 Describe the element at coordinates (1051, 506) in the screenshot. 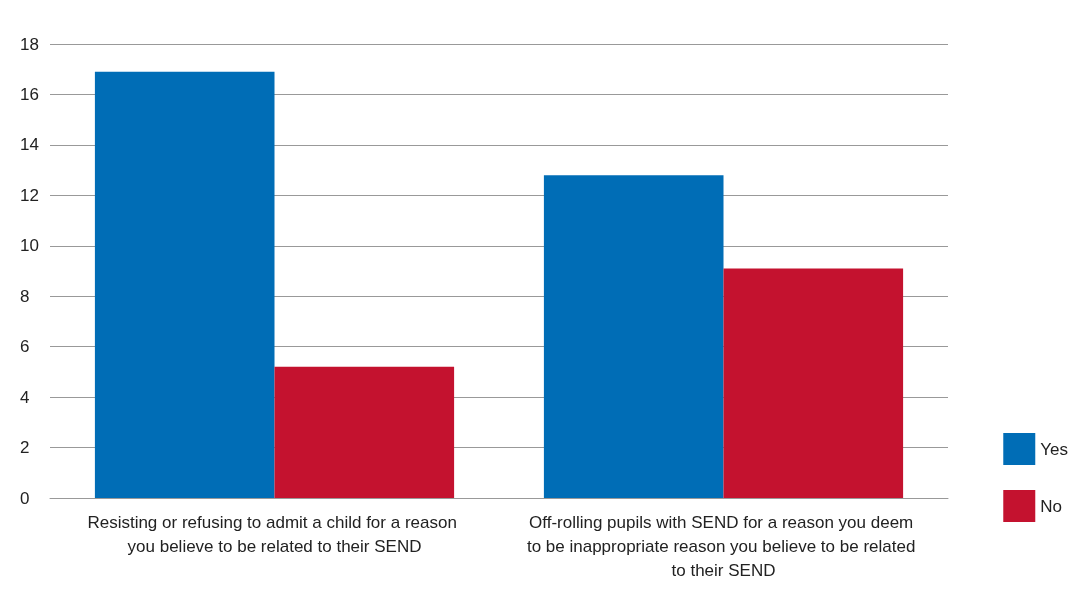

I see `legend-label: No` at that location.